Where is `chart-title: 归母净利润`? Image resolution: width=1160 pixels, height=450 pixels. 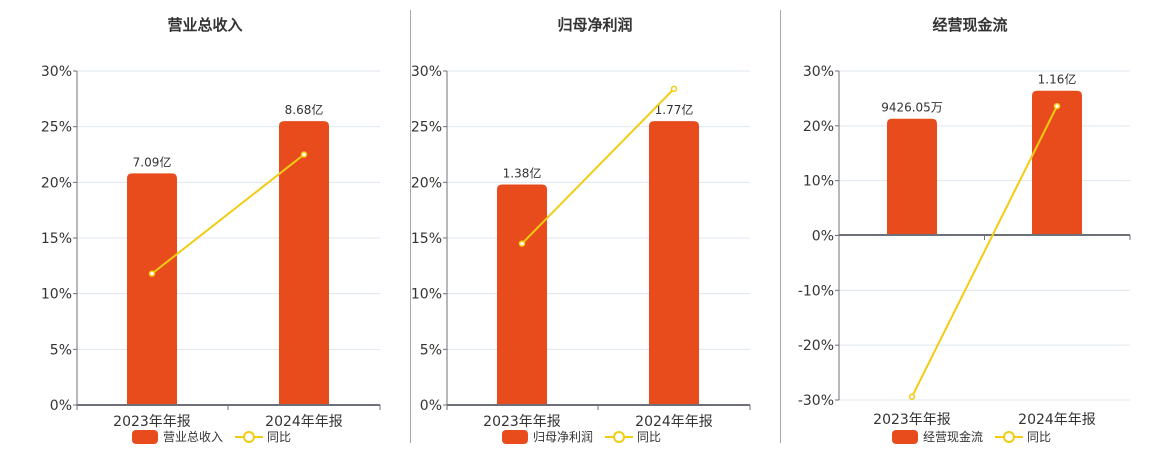 chart-title: 归母净利润 is located at coordinates (595, 25).